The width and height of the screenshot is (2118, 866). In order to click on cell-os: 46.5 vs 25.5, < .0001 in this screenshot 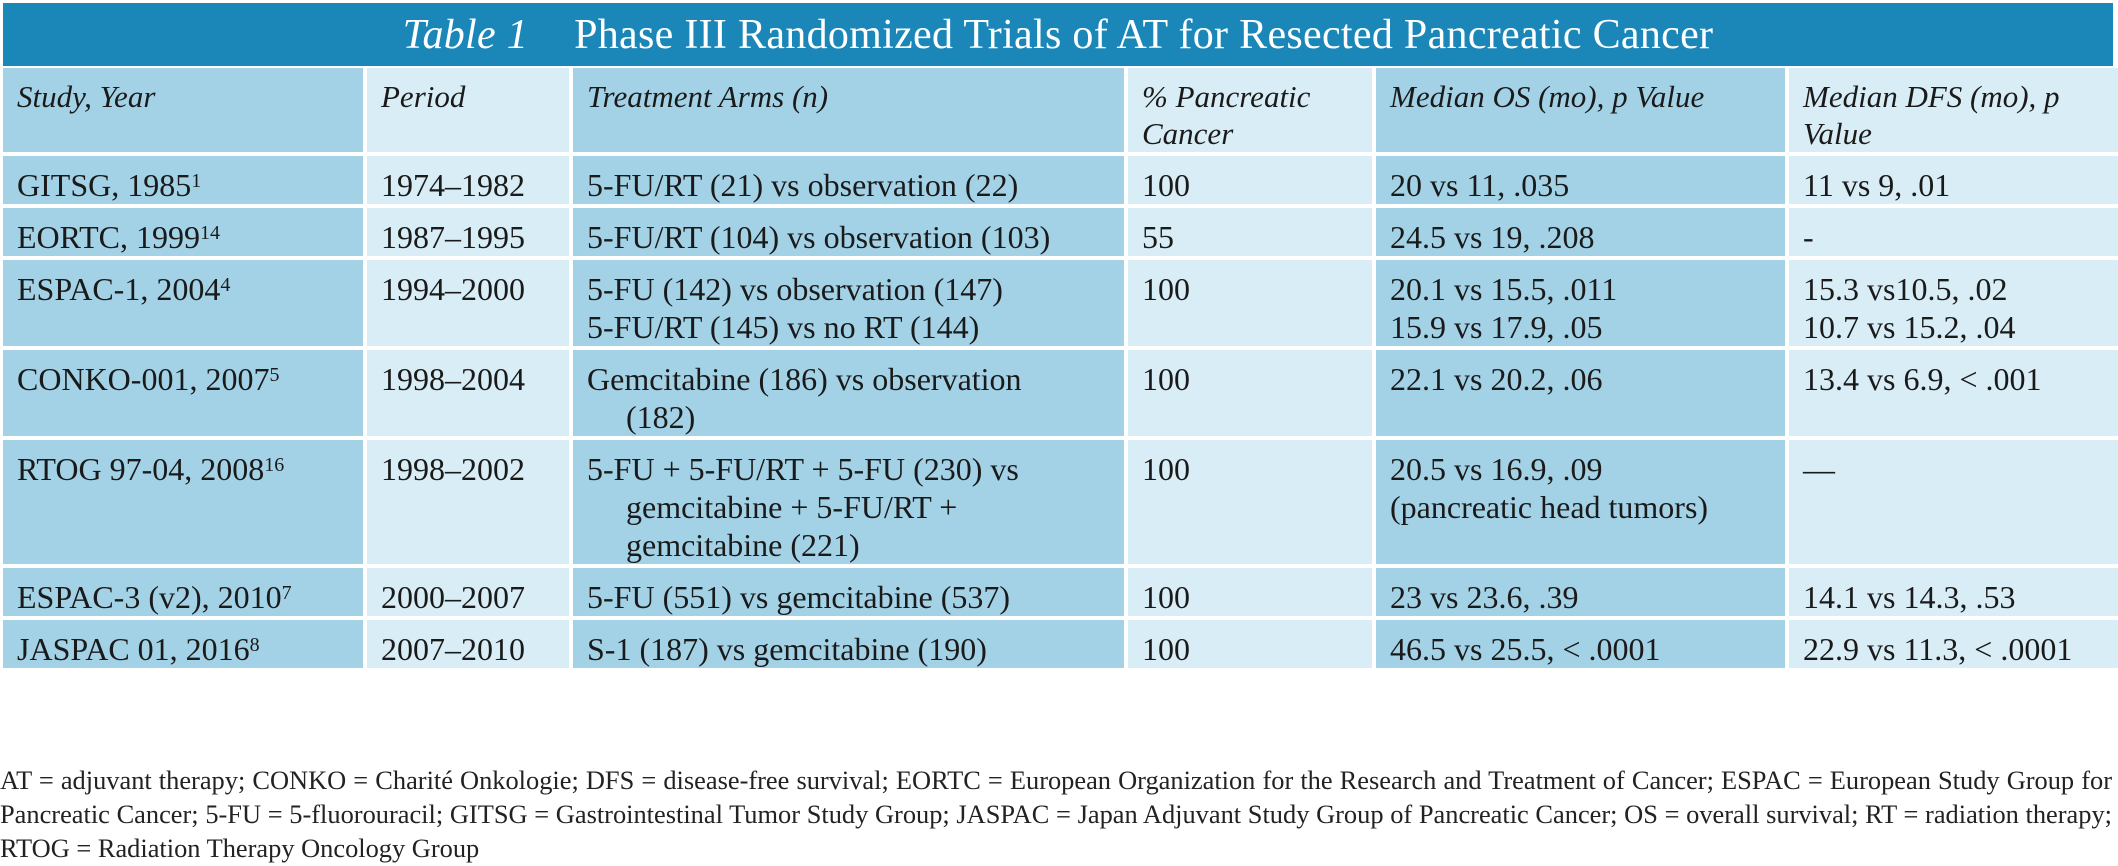, I will do `click(1580, 644)`.